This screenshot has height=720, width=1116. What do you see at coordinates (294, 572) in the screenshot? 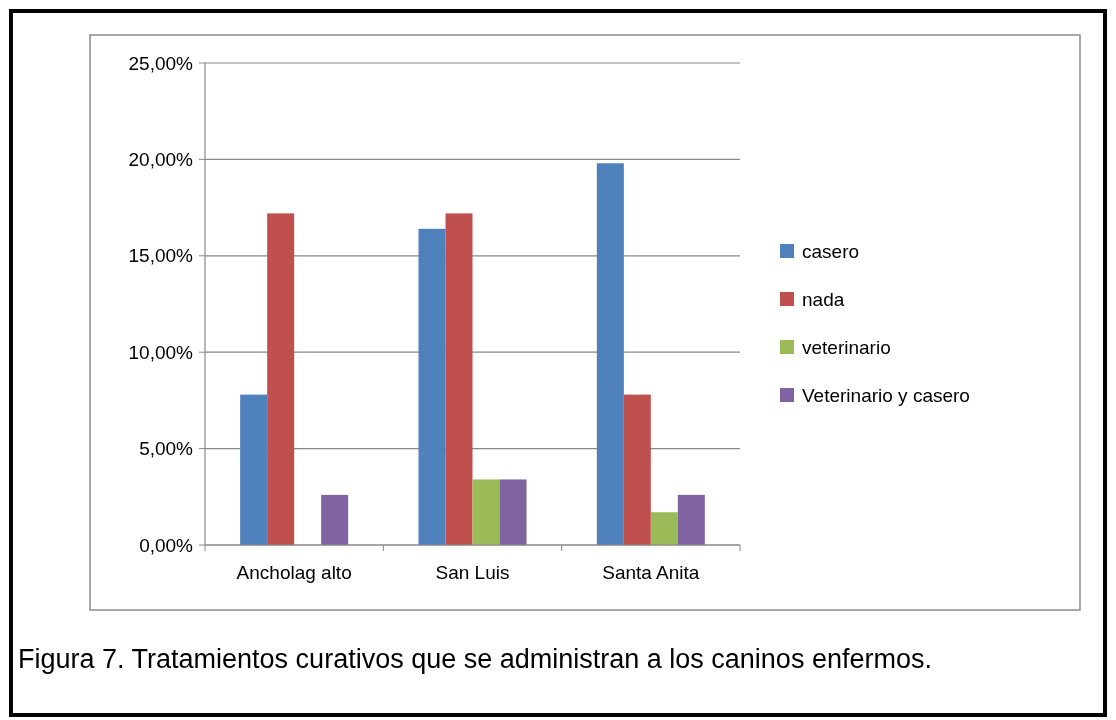
I see `x-tick-label: Ancholag alto` at bounding box center [294, 572].